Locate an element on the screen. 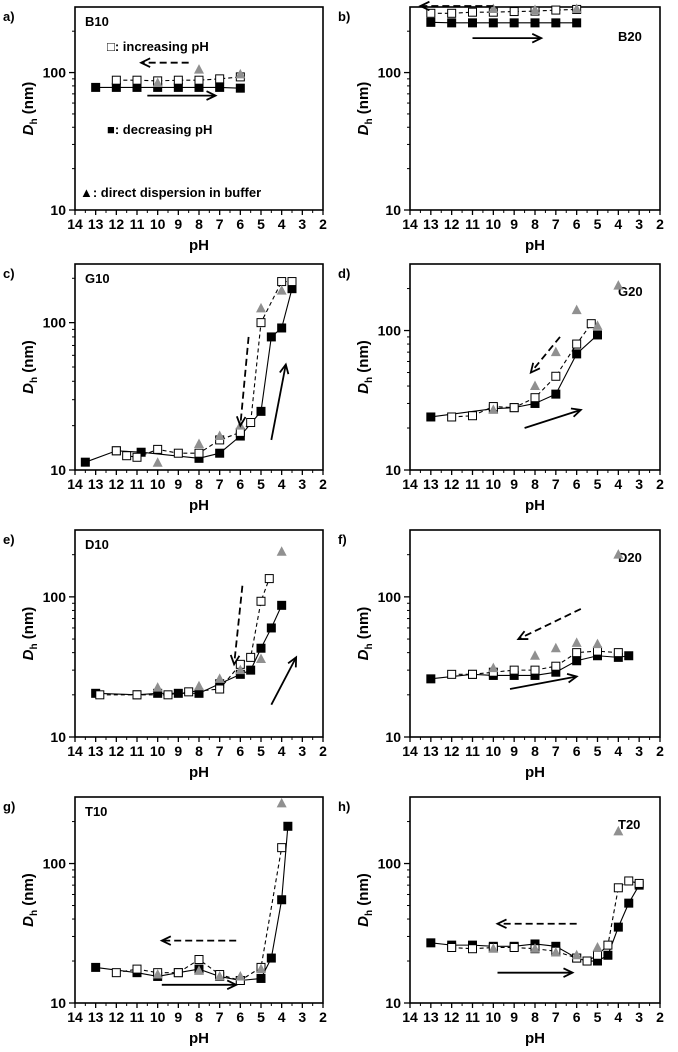 The height and width of the screenshot is (1052, 678). x-tick-label: 2 is located at coordinates (660, 1017).